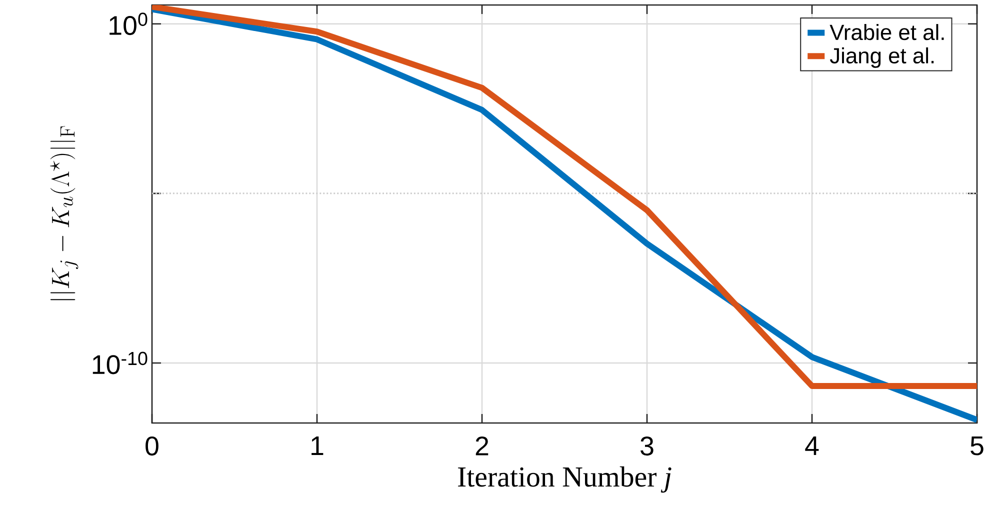 This screenshot has height=521, width=987. What do you see at coordinates (565, 479) in the screenshot?
I see `x-axis-title: Iteration Numberj` at bounding box center [565, 479].